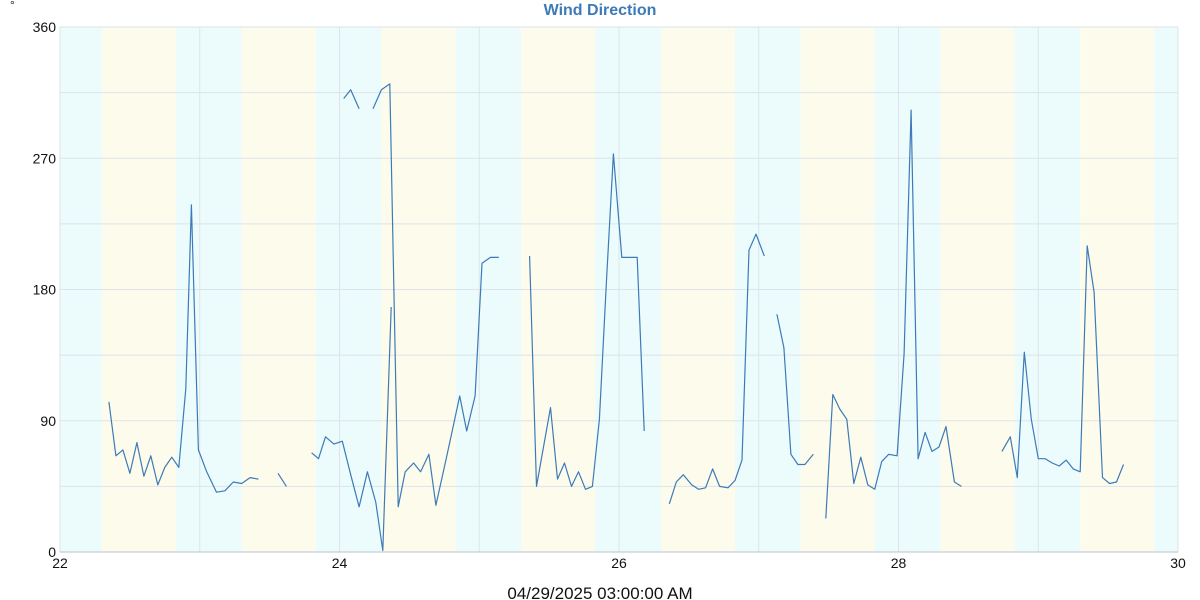  What do you see at coordinates (45, 27) in the screenshot?
I see `y-tick-label: 360` at bounding box center [45, 27].